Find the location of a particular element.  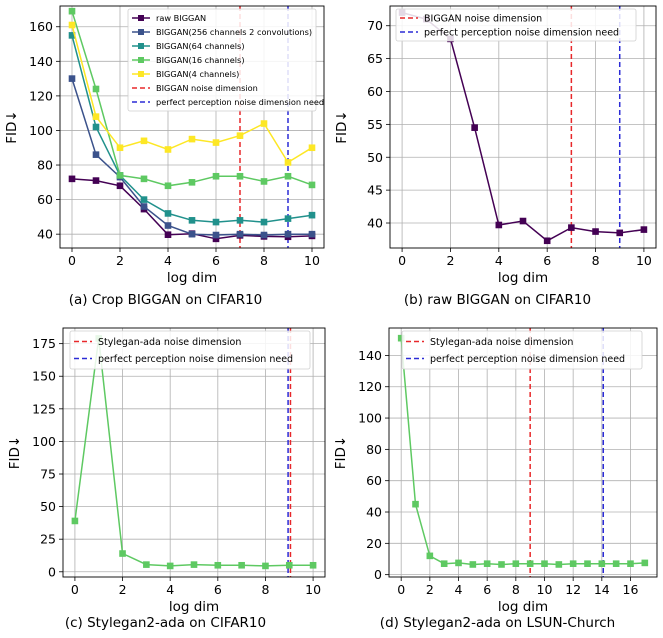

chart-b-x-tick-label-2: 4 is located at coordinates (499, 260).